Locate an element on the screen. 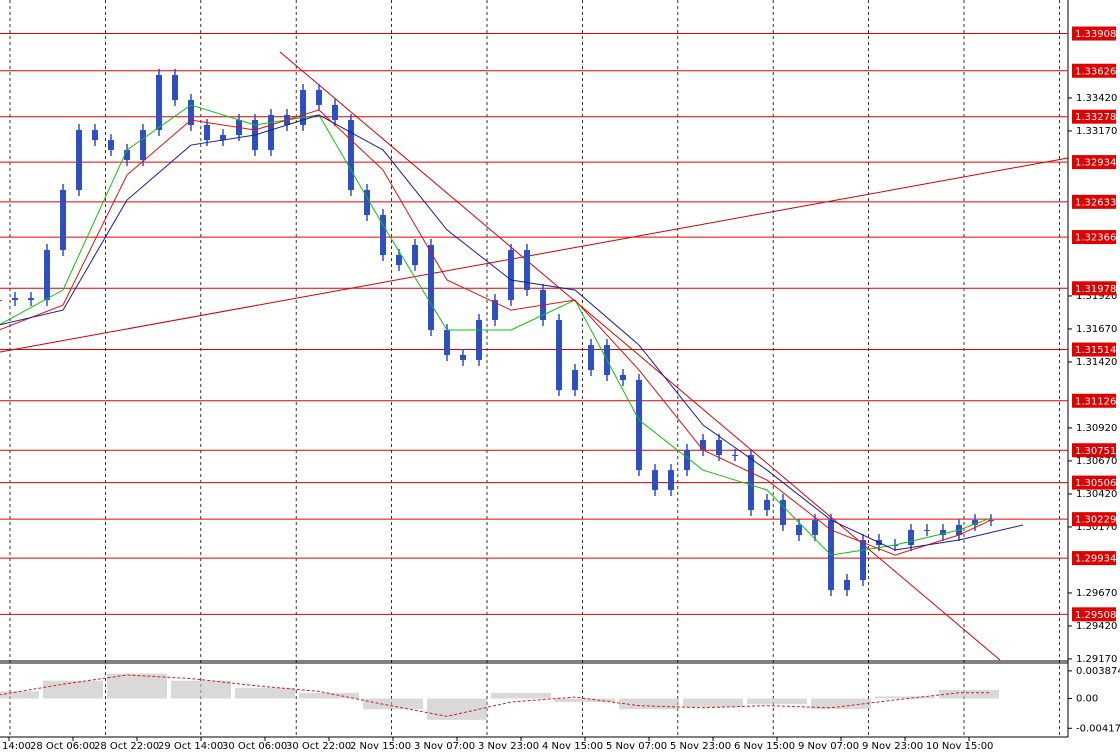 The image size is (1120, 756). x-tick-label: 3 Nov 07:00 is located at coordinates (444, 746).